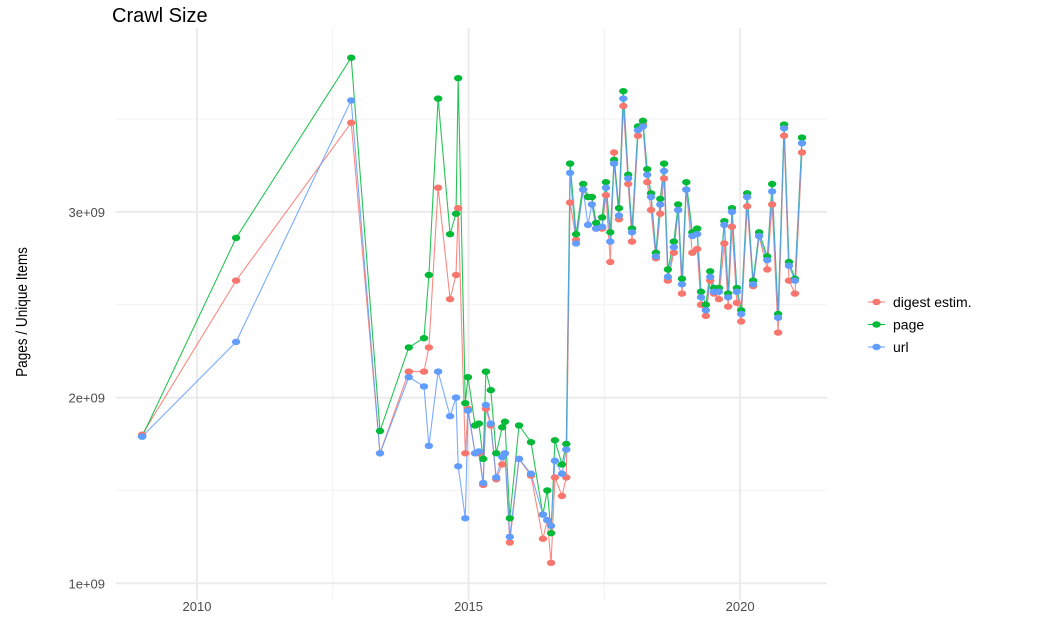  I want to click on y-tick-label: 3e+09, so click(86, 212).